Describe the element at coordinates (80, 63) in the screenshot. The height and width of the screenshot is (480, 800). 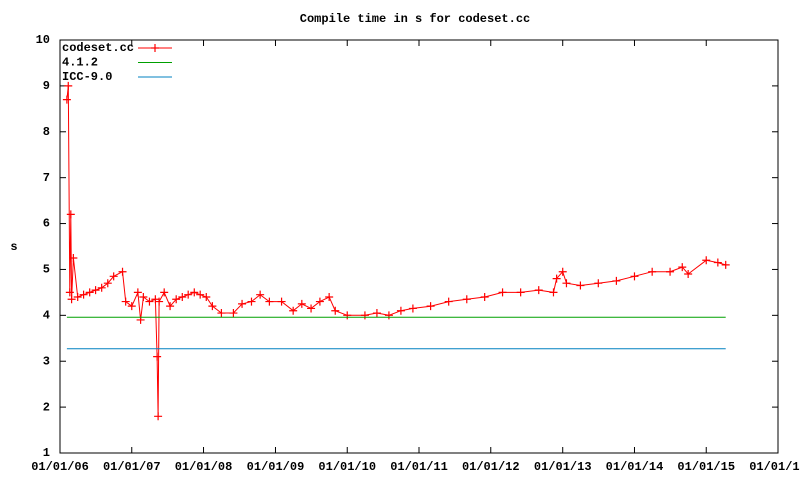
I see `legend-label: 4.1.2` at that location.